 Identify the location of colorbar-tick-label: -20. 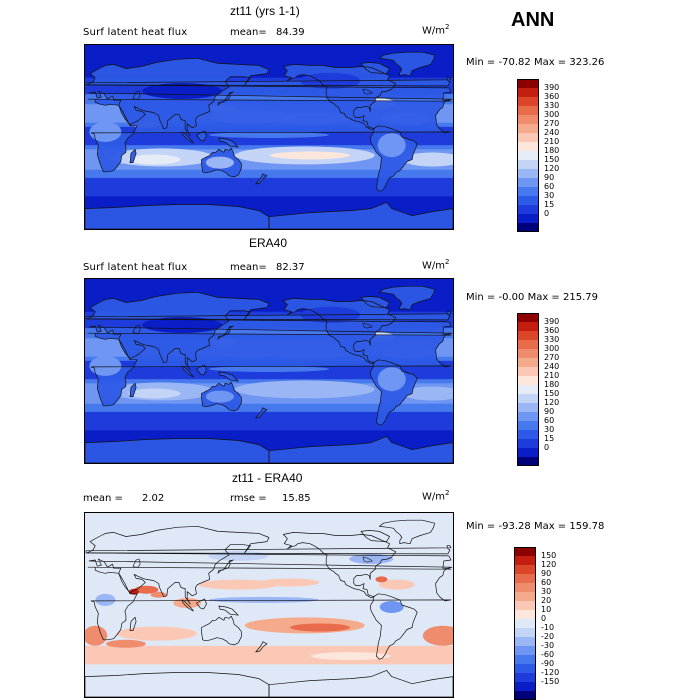
(548, 636).